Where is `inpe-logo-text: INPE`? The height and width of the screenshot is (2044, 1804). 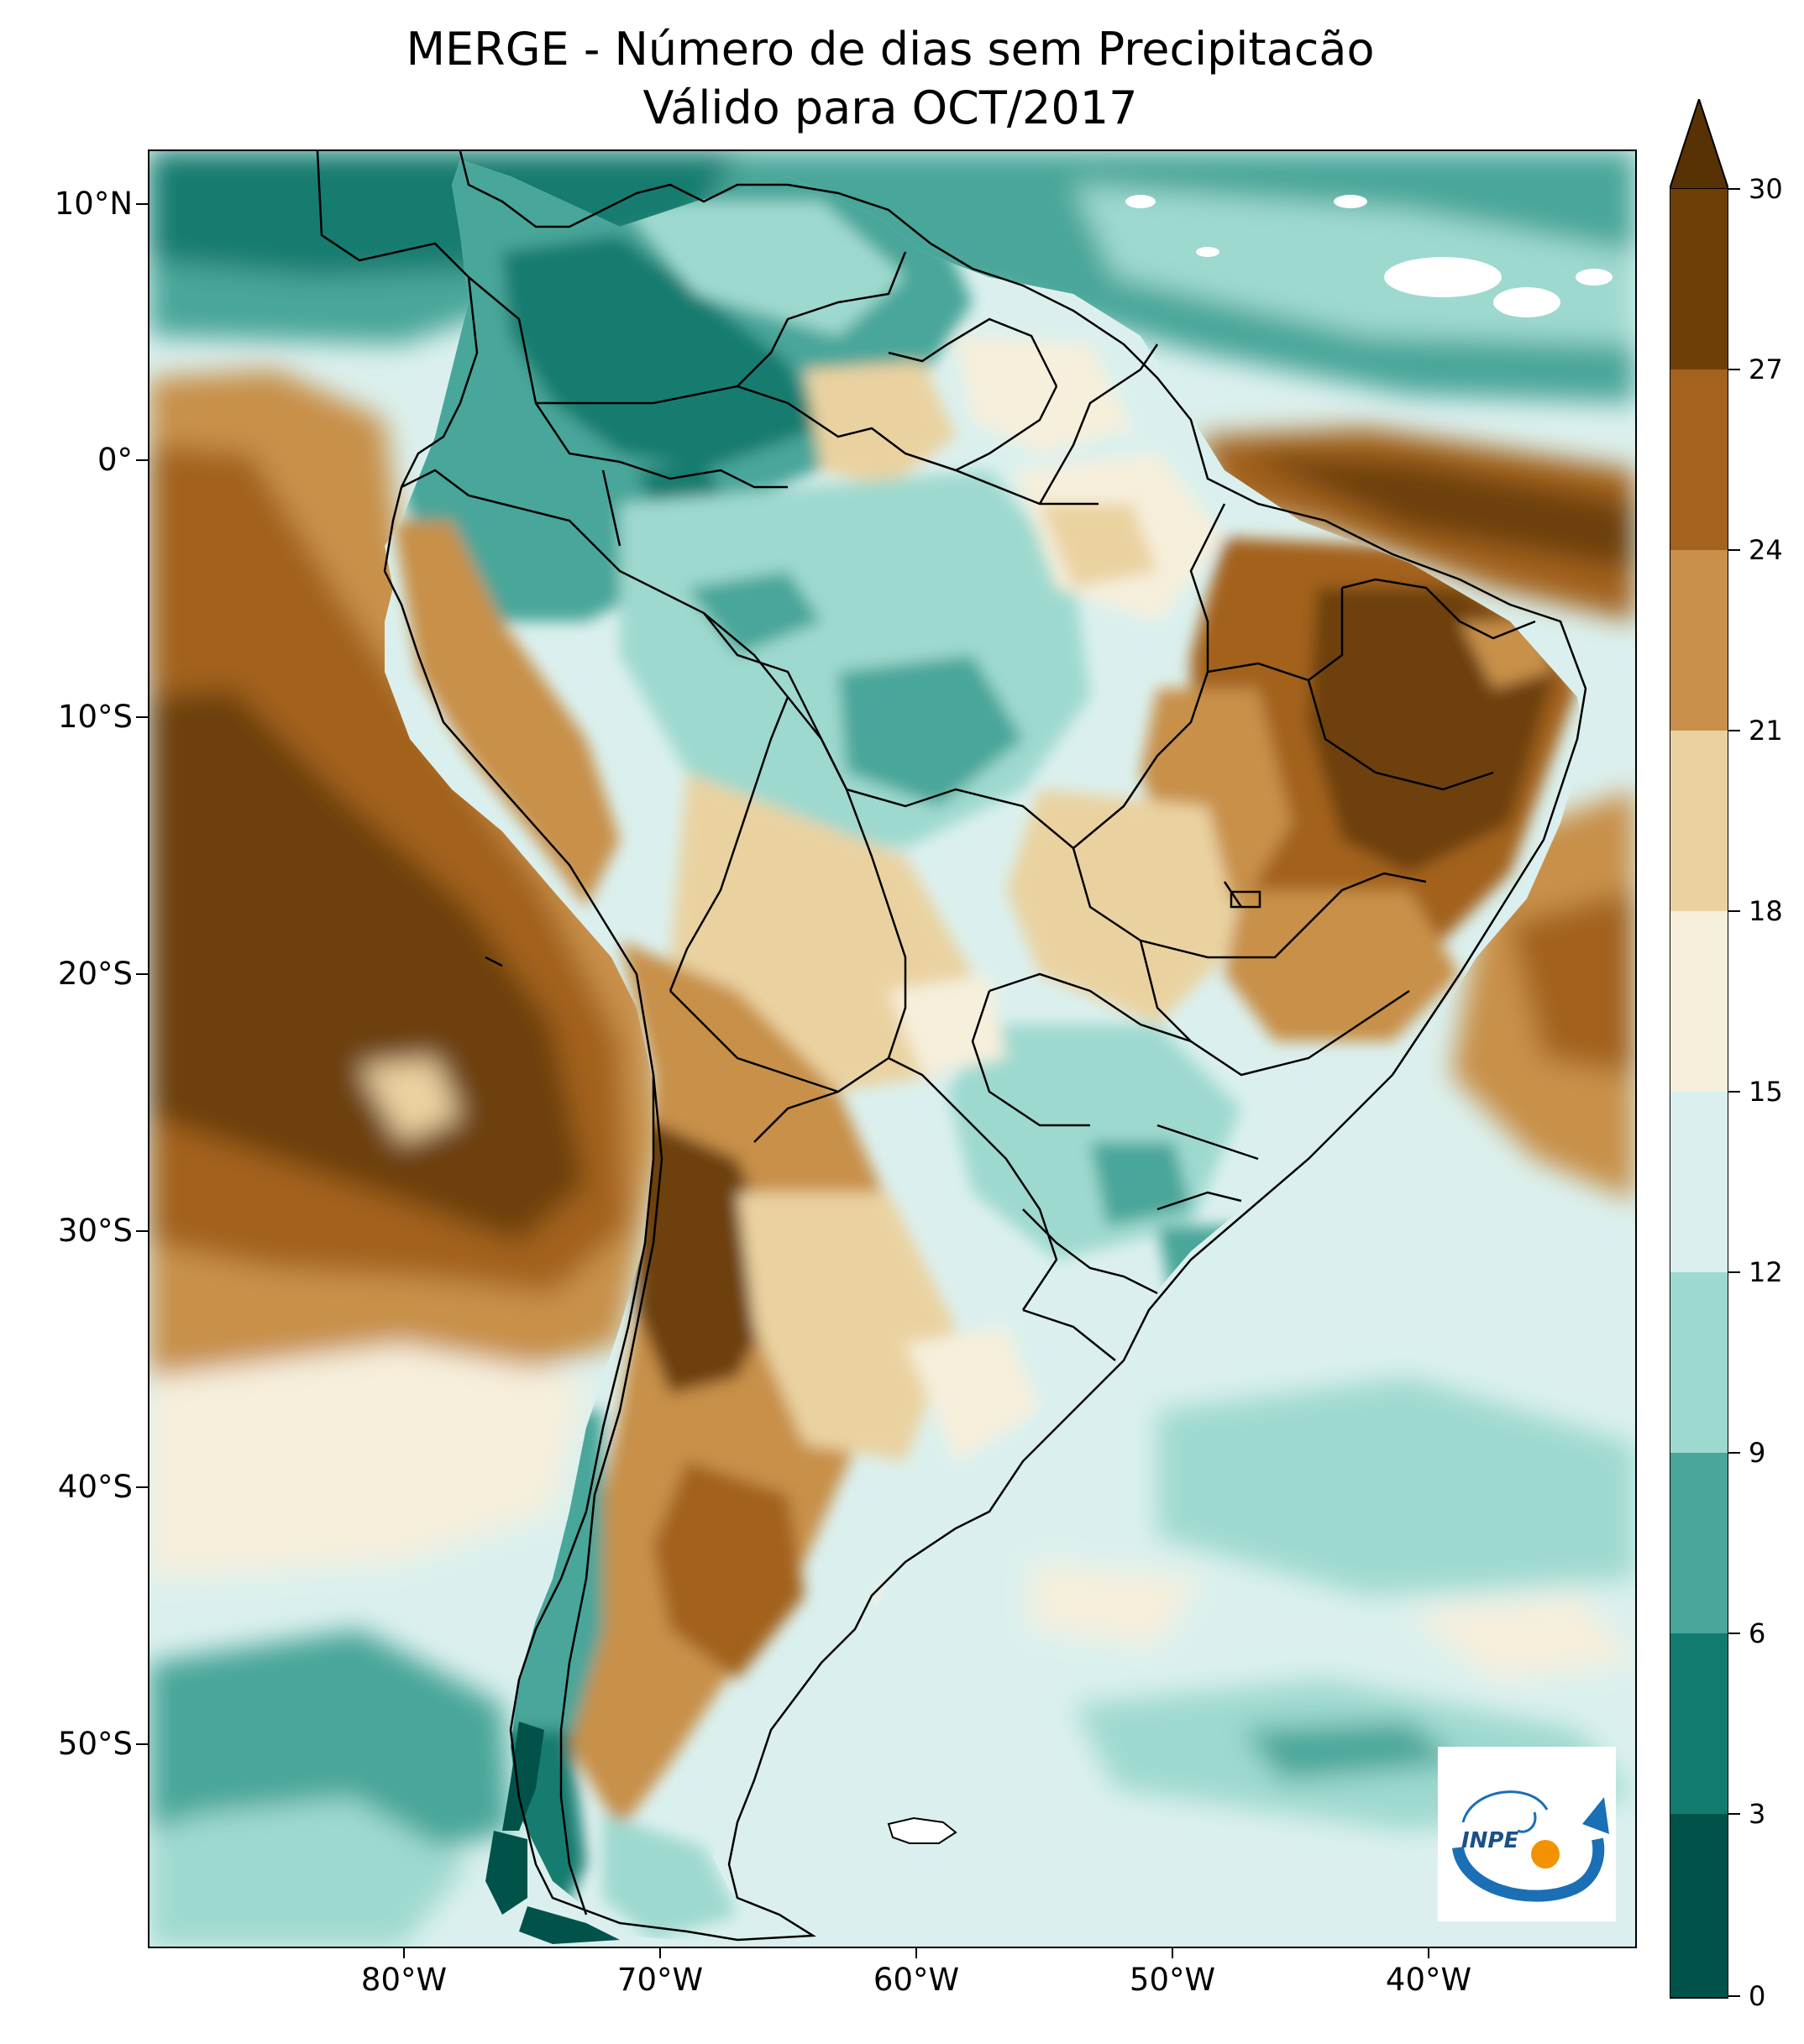 inpe-logo-text: INPE is located at coordinates (1489, 1840).